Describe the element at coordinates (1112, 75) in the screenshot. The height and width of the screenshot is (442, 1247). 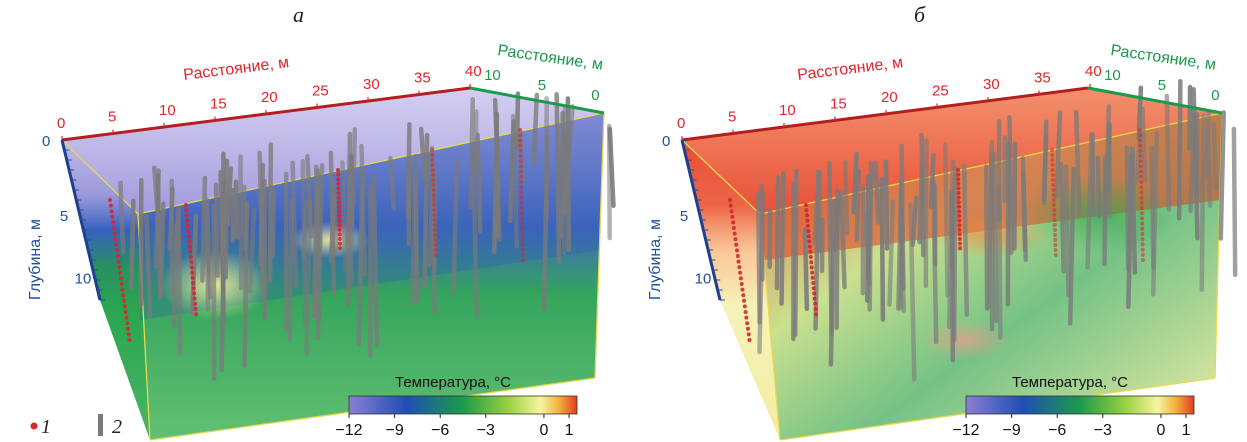
I see `panelB-width-tick: 10` at that location.